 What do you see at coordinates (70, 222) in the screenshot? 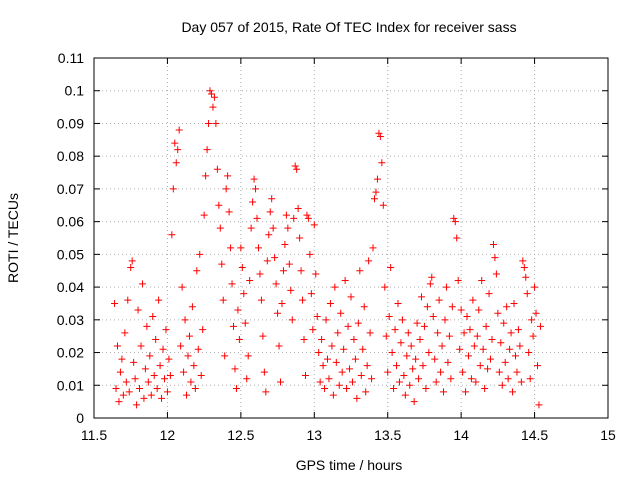
I see `y-tick-label: 0.06` at bounding box center [70, 222].